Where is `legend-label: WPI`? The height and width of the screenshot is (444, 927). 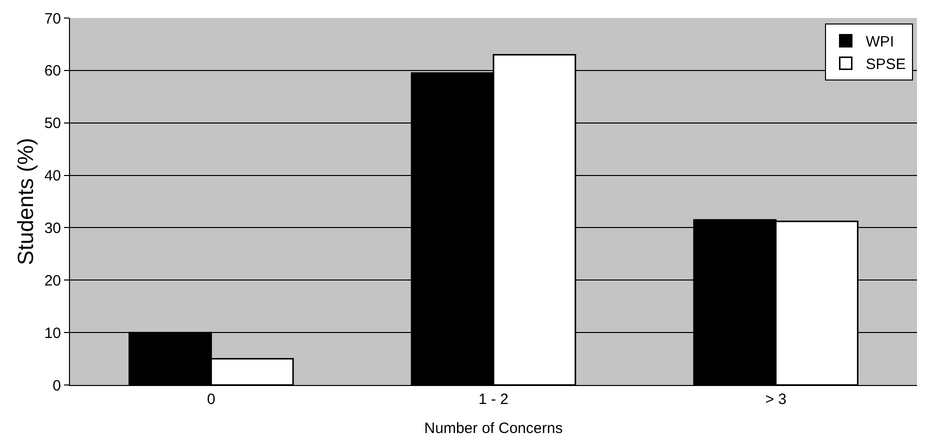 legend-label: WPI is located at coordinates (880, 42).